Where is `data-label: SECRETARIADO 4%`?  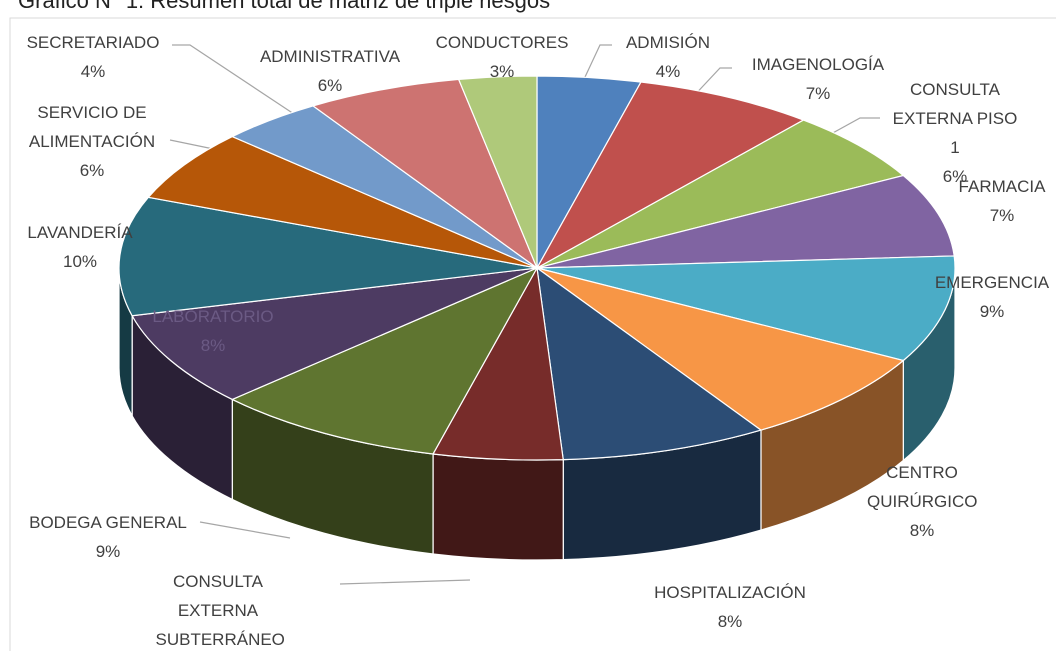 data-label: SECRETARIADO 4% is located at coordinates (93, 57).